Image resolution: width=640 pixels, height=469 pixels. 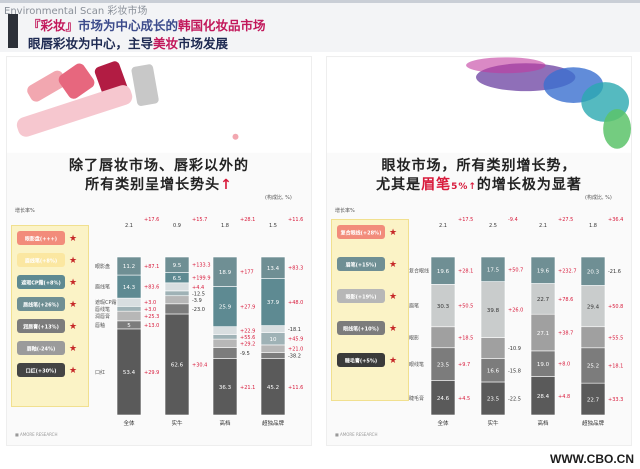 I want to click on right-footnote: ■ AMORE RESEARCH, so click(x=356, y=434).